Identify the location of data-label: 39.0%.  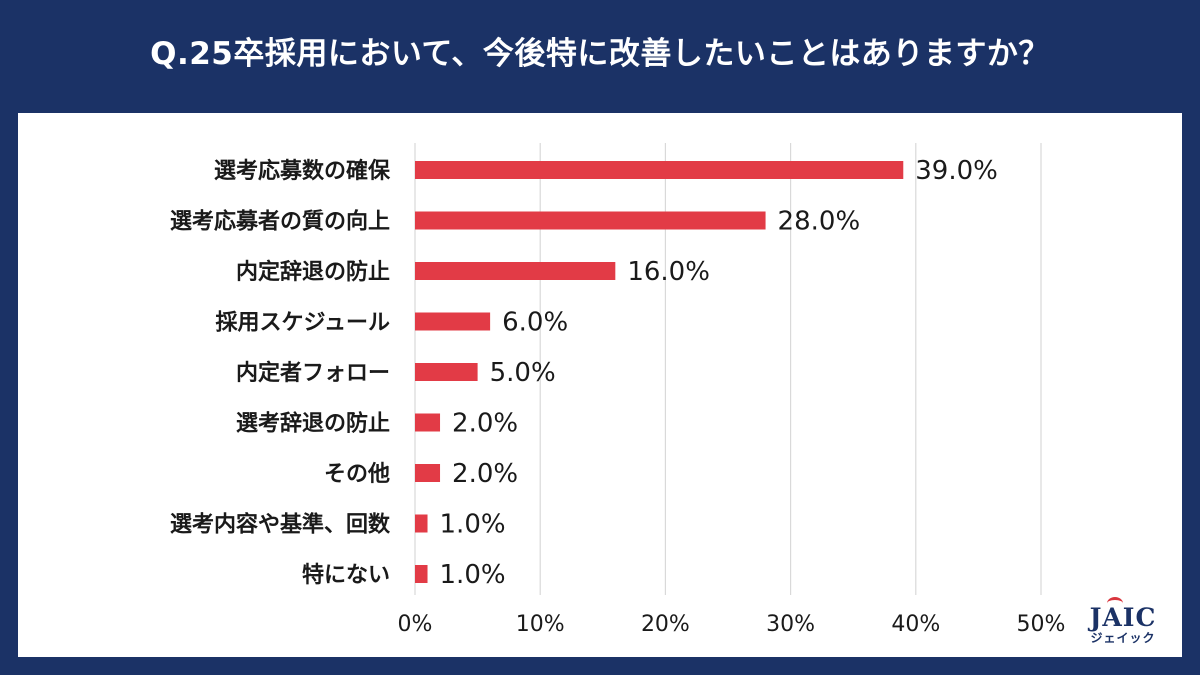
(956, 171).